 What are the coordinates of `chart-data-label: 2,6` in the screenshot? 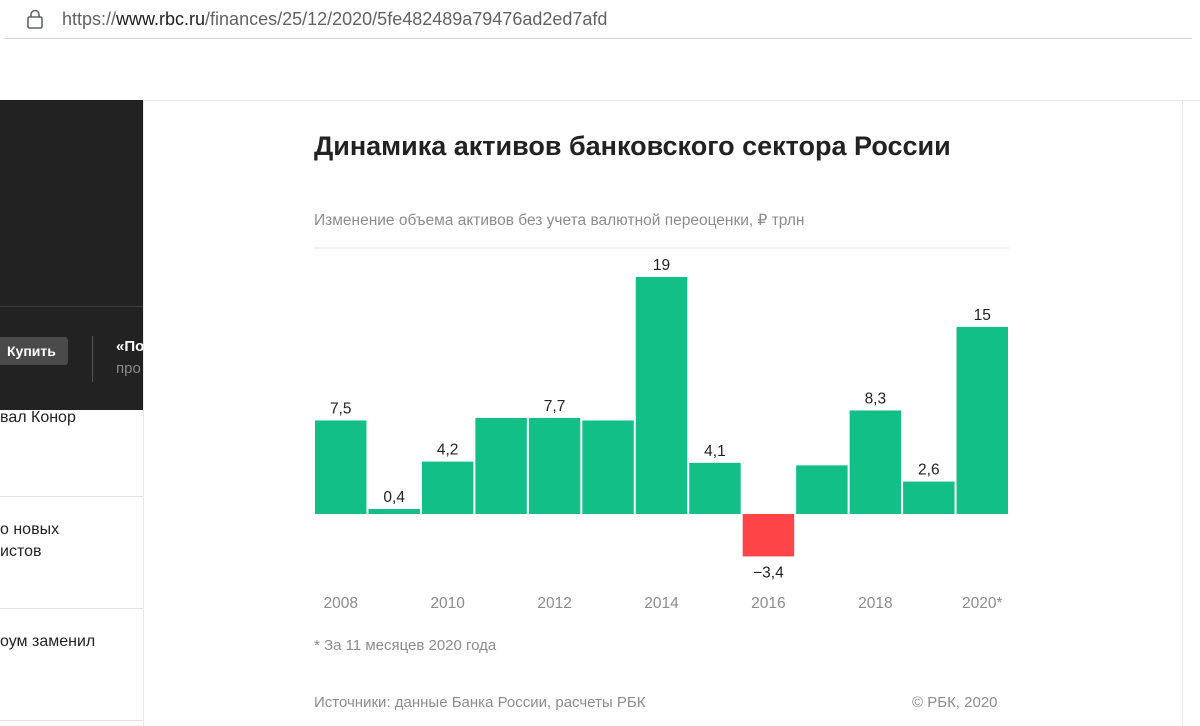 It's located at (929, 470).